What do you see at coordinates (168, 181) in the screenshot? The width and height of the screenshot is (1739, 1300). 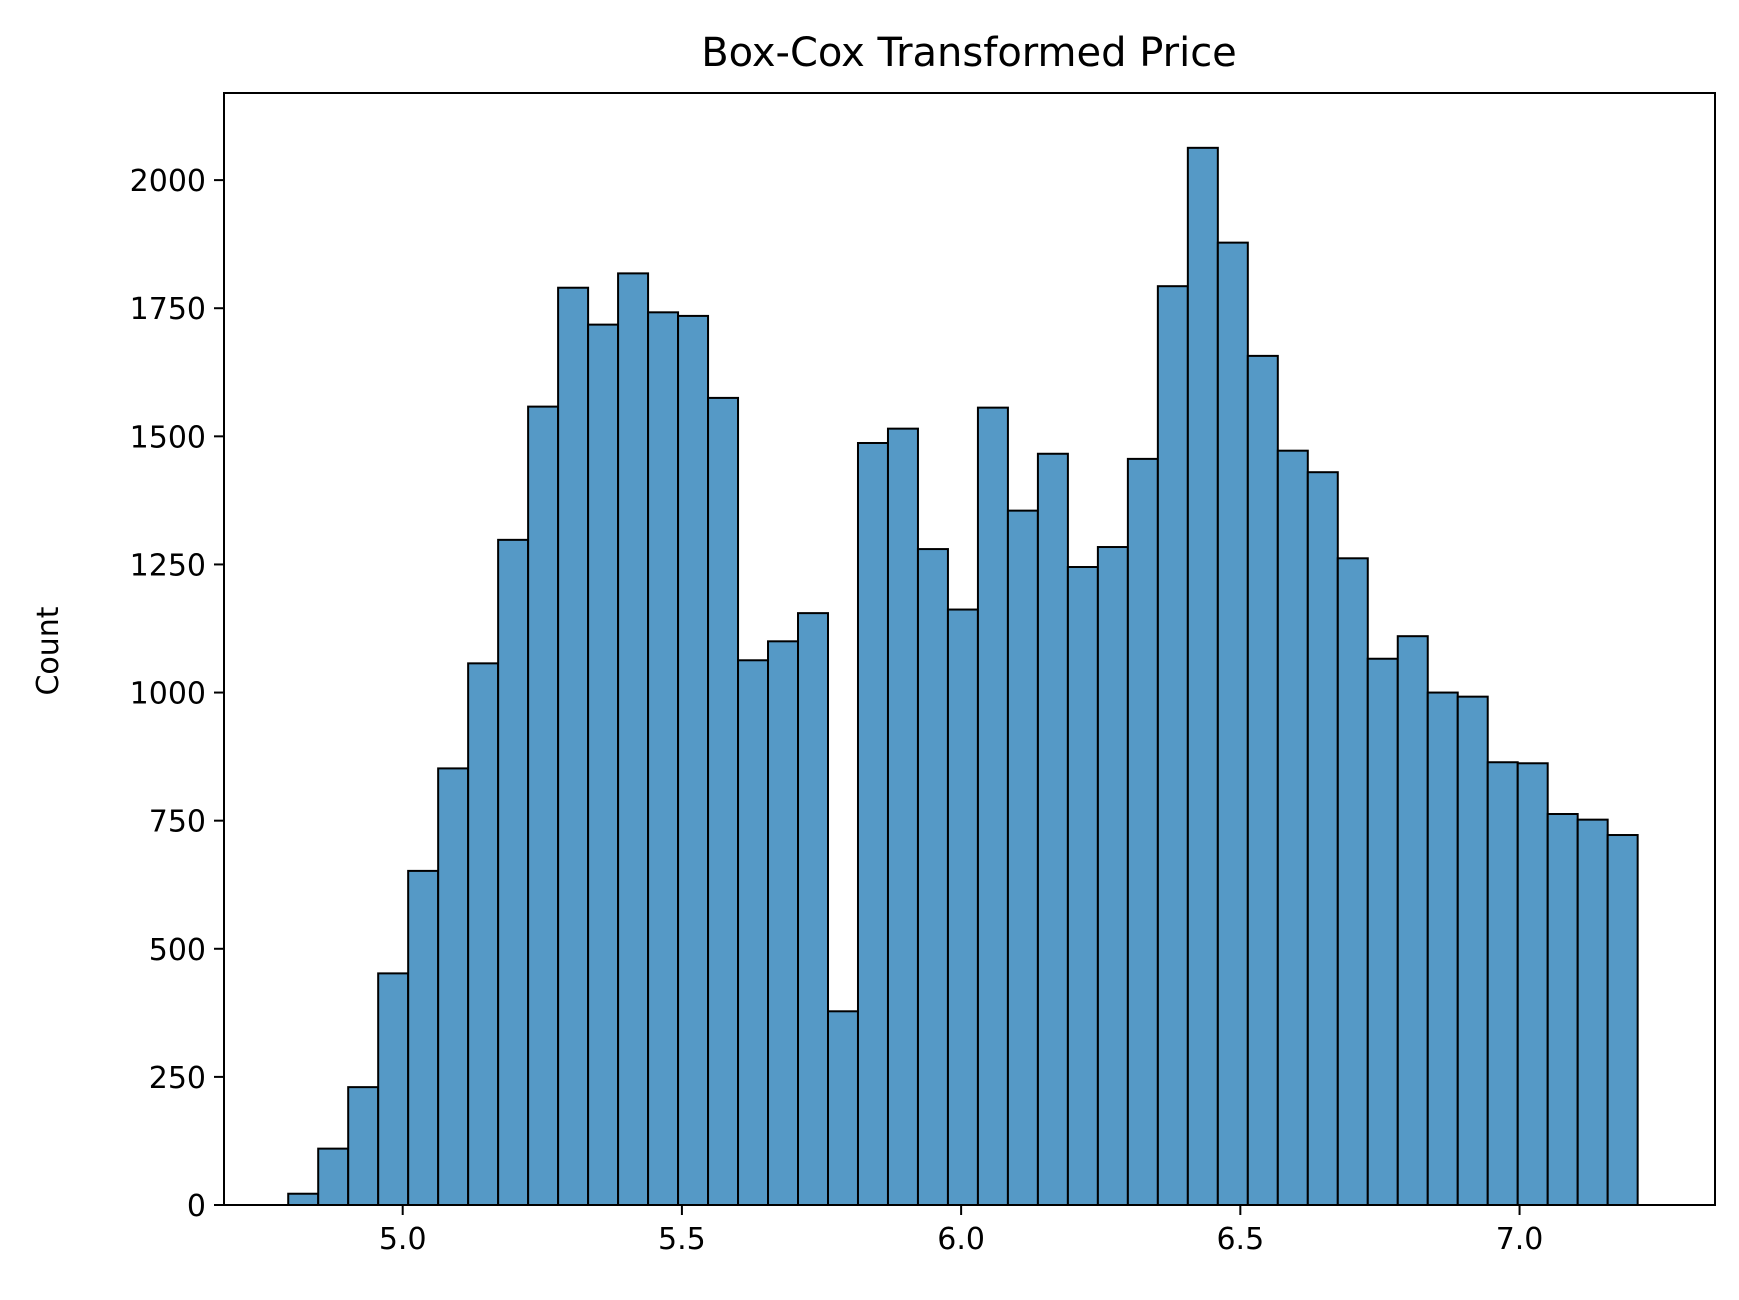 I see `y-tick-label: 2000` at bounding box center [168, 181].